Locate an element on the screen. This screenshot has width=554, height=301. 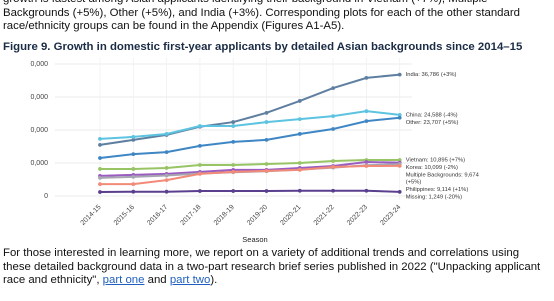
end-label: Other: 23,707 (+5%) is located at coordinates (432, 123).